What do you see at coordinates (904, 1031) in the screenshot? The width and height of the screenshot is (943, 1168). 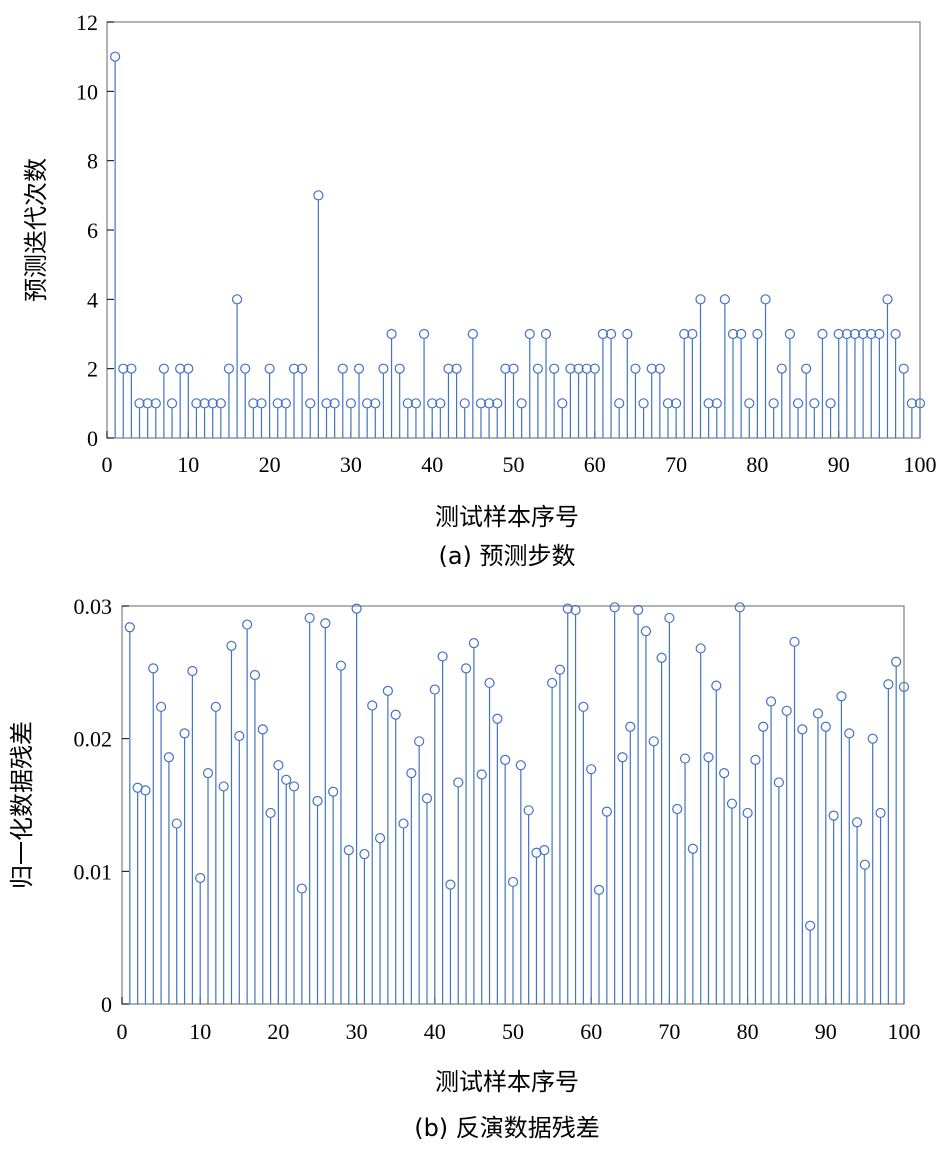 I see `x-tick-label: 100` at bounding box center [904, 1031].